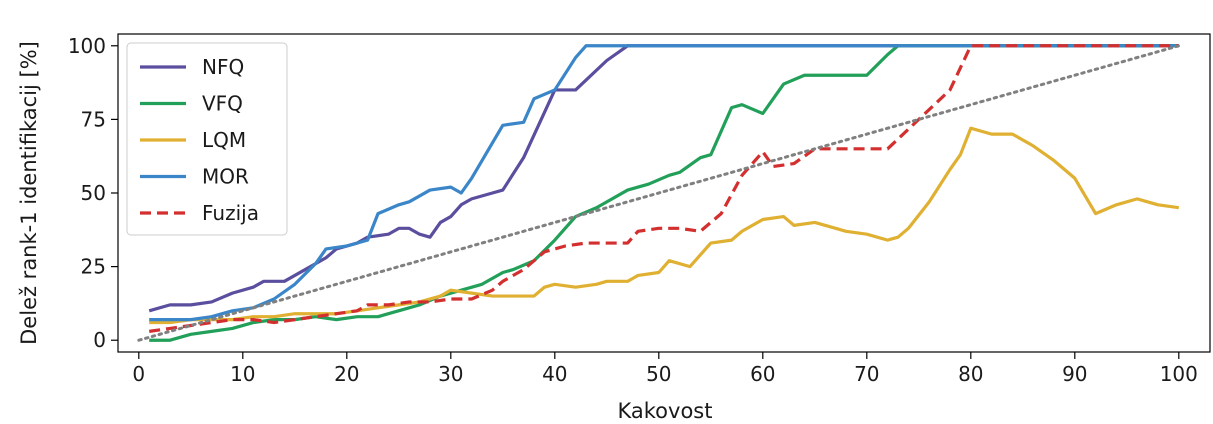  Describe the element at coordinates (93, 267) in the screenshot. I see `y-tick-label: 25` at that location.